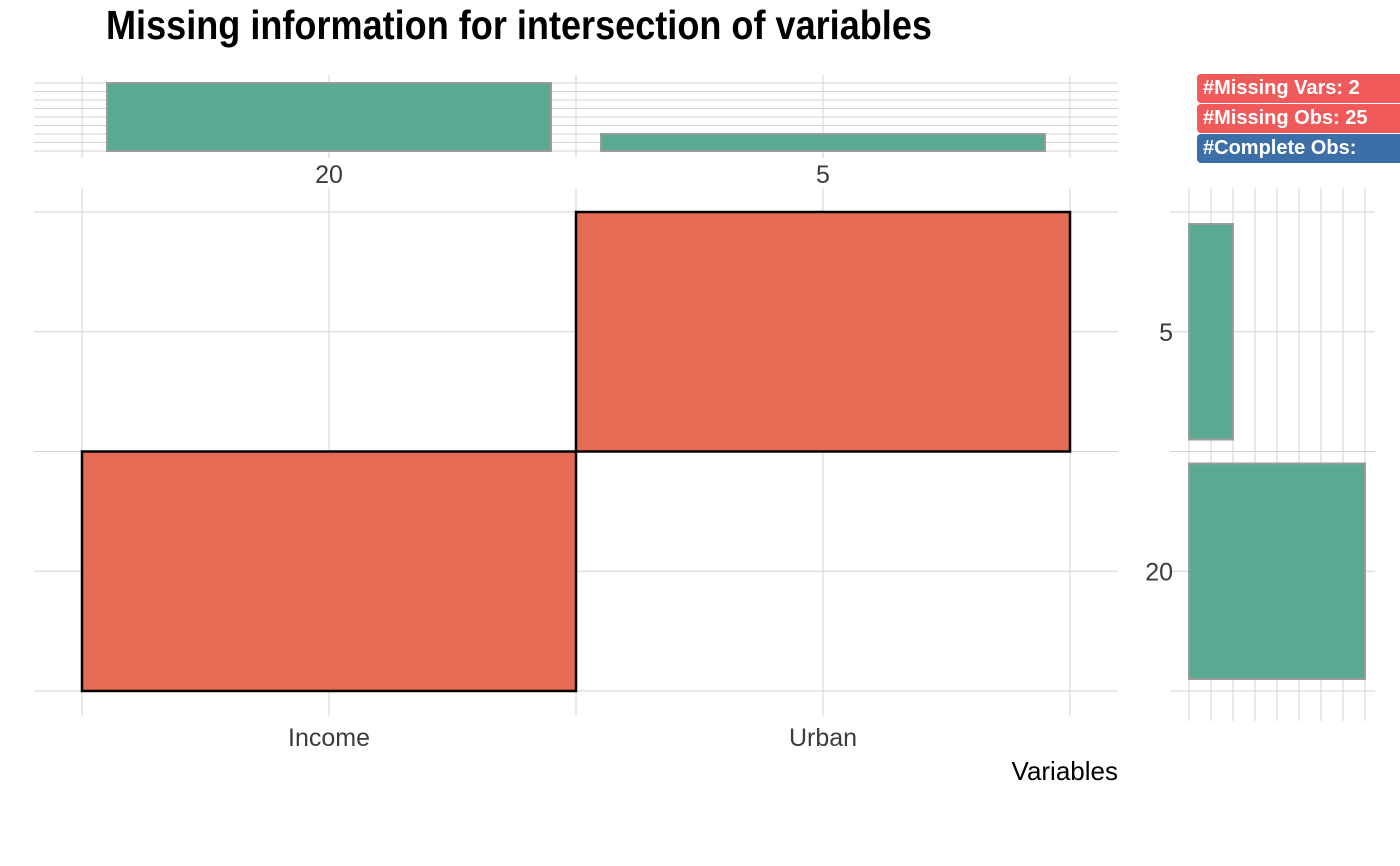 Image resolution: width=1400 pixels, height=866 pixels. What do you see at coordinates (329, 738) in the screenshot?
I see `x-tick-label: Income` at bounding box center [329, 738].